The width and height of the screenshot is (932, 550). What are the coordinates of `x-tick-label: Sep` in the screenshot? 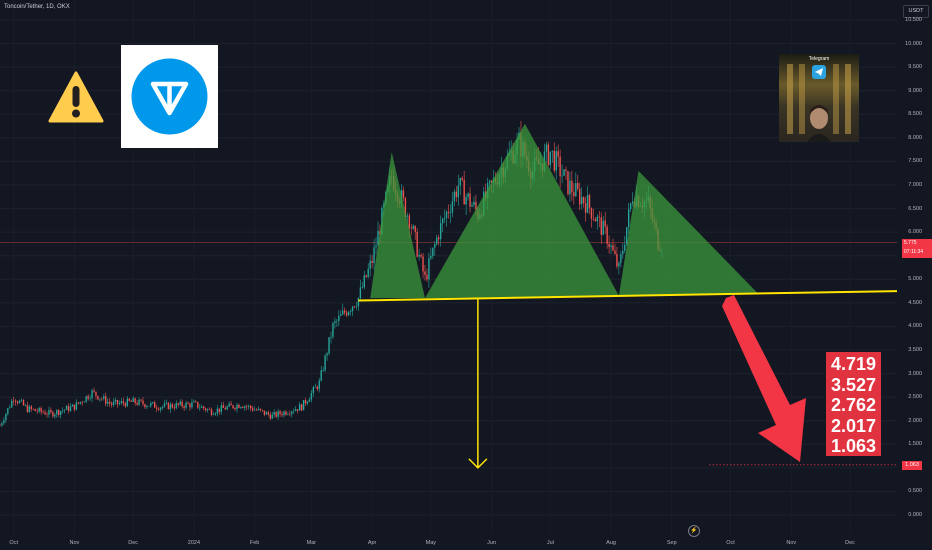 It's located at (671, 543).